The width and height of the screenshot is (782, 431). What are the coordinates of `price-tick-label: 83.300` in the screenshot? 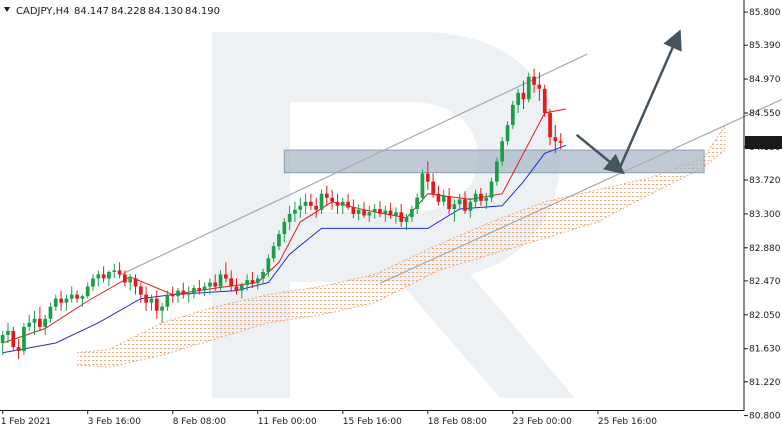 It's located at (765, 215).